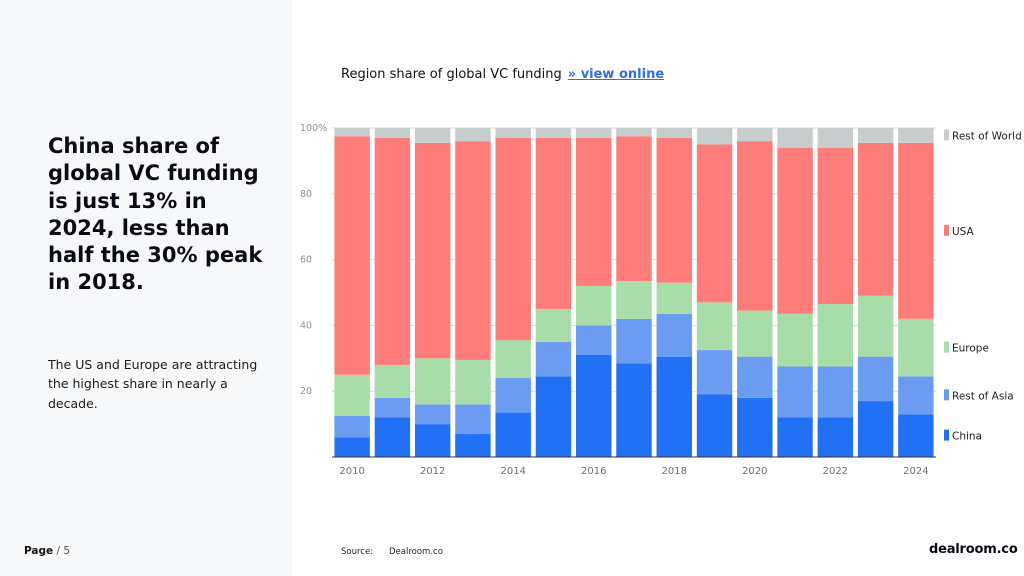 The width and height of the screenshot is (1024, 576). I want to click on bar-segment-usa-2015, so click(553, 223).